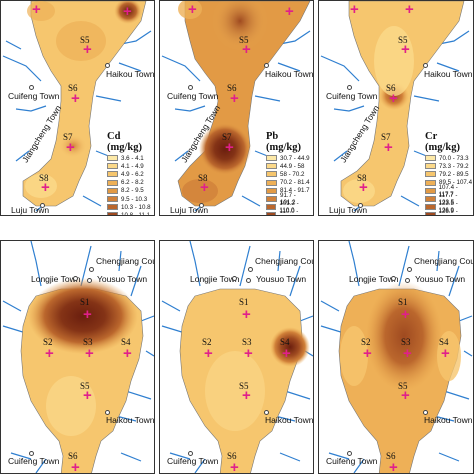  I want to click on legend-range-label: 30.7 - 44.9, so click(295, 158).